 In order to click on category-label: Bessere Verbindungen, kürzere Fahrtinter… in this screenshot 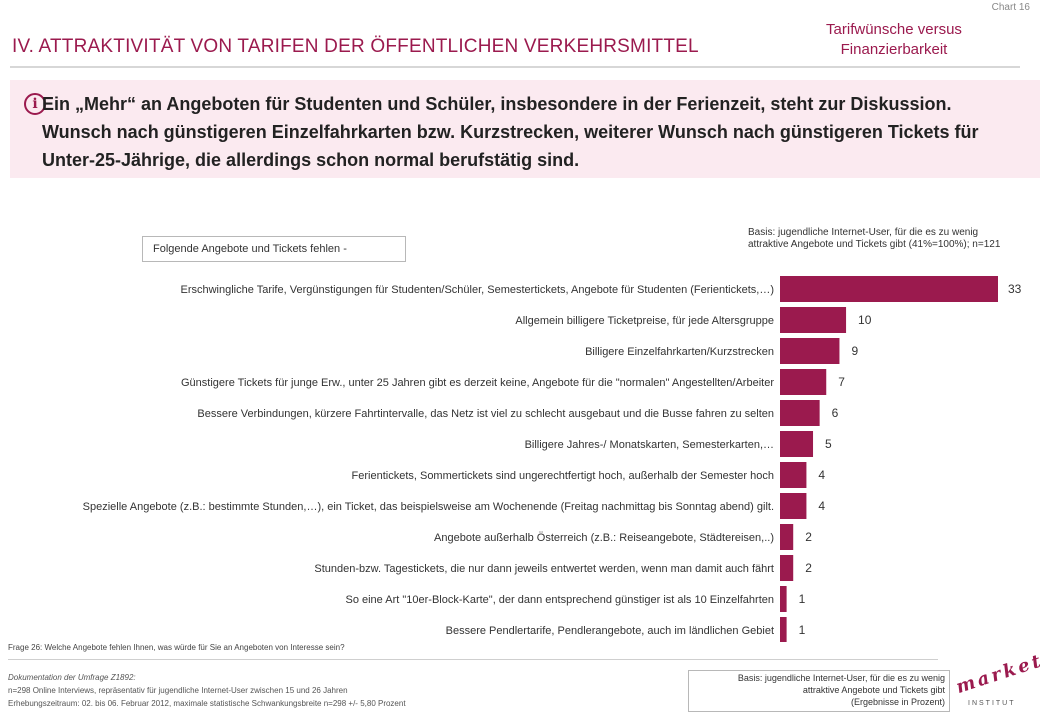, I will do `click(485, 414)`.